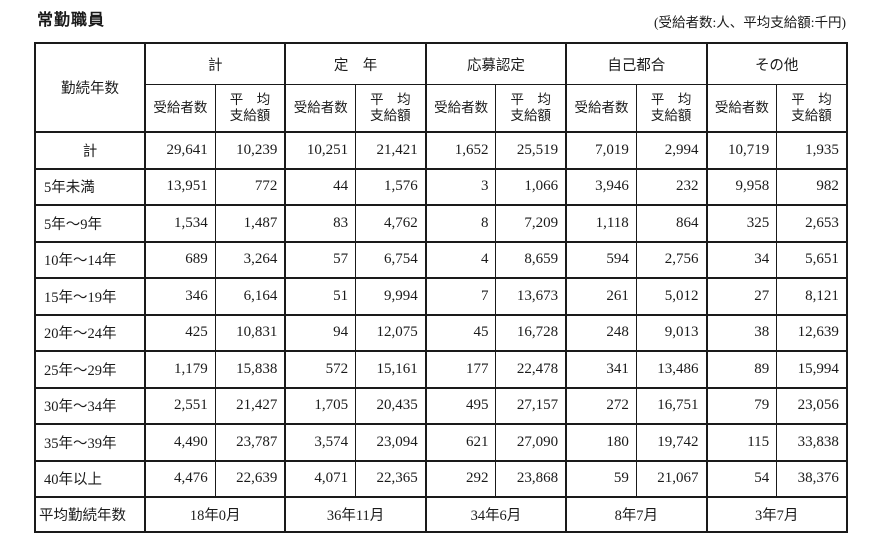  What do you see at coordinates (531, 150) in the screenshot?
I see `value-cell: 25,519` at bounding box center [531, 150].